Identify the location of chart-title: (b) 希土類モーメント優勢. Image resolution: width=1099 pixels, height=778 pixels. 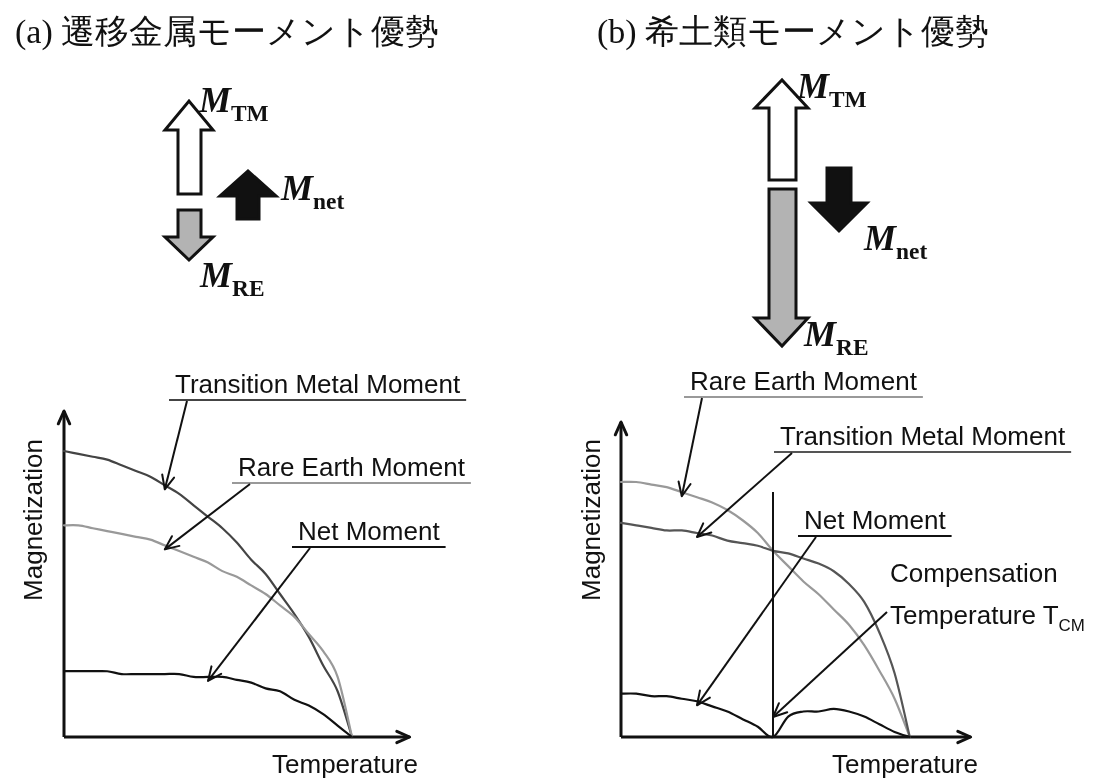
(793, 32).